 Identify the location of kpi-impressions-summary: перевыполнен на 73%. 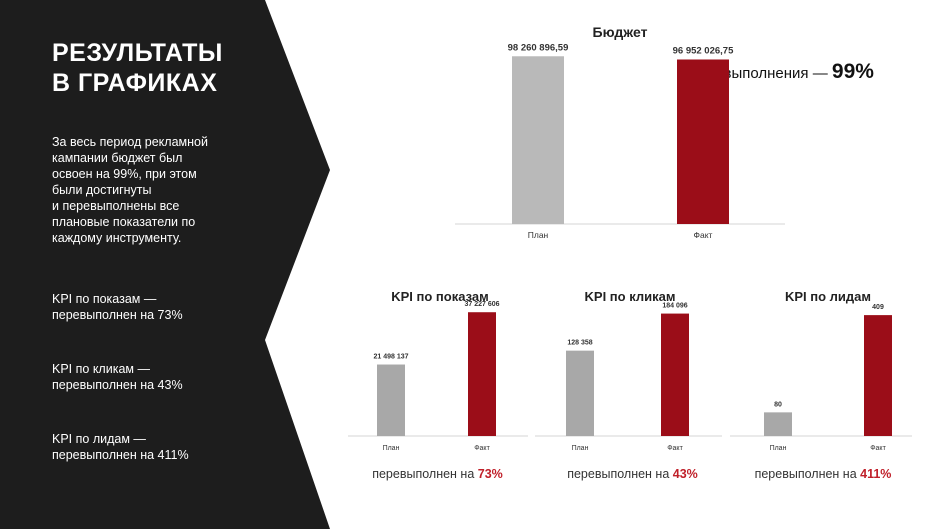
(437, 474).